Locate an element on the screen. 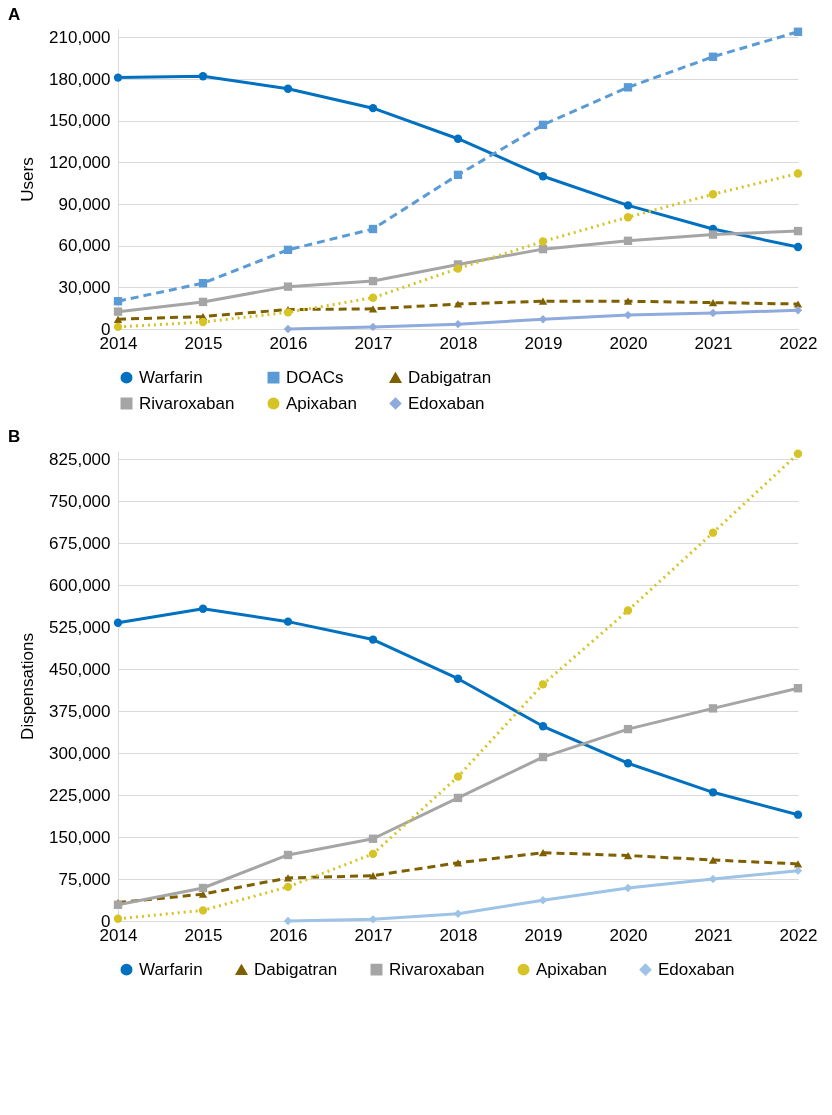 The image size is (832, 1115). legend-label: Warfarin is located at coordinates (171, 969).